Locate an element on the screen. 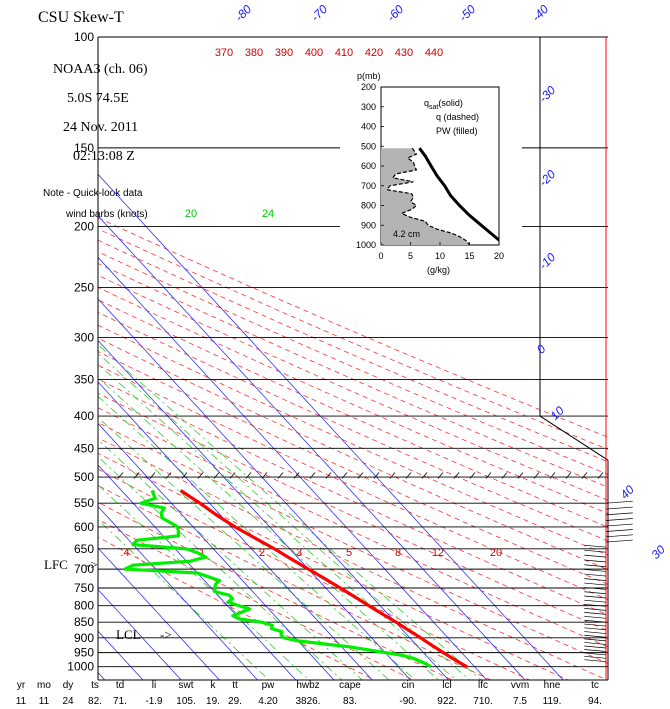 The width and height of the screenshot is (670, 709). inset-q-tick: 15 is located at coordinates (469, 256).